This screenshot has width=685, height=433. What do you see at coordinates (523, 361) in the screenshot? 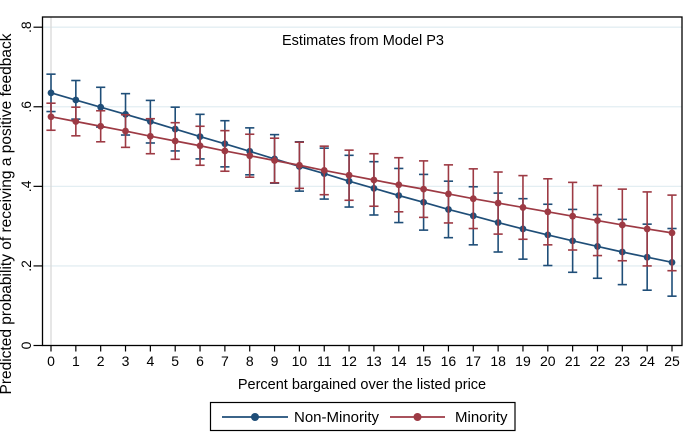
I see `x-tick-label: 19` at bounding box center [523, 361].